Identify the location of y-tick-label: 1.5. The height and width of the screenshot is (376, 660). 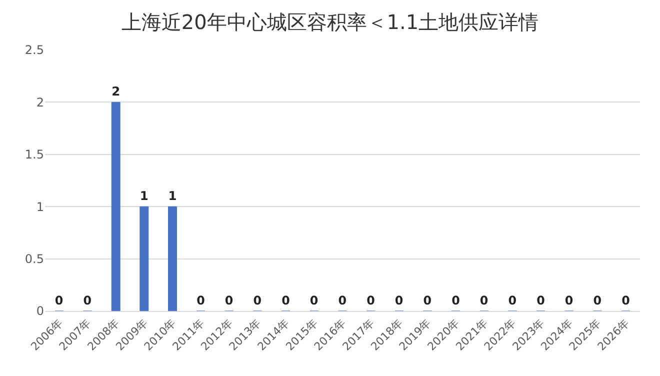
(34, 155).